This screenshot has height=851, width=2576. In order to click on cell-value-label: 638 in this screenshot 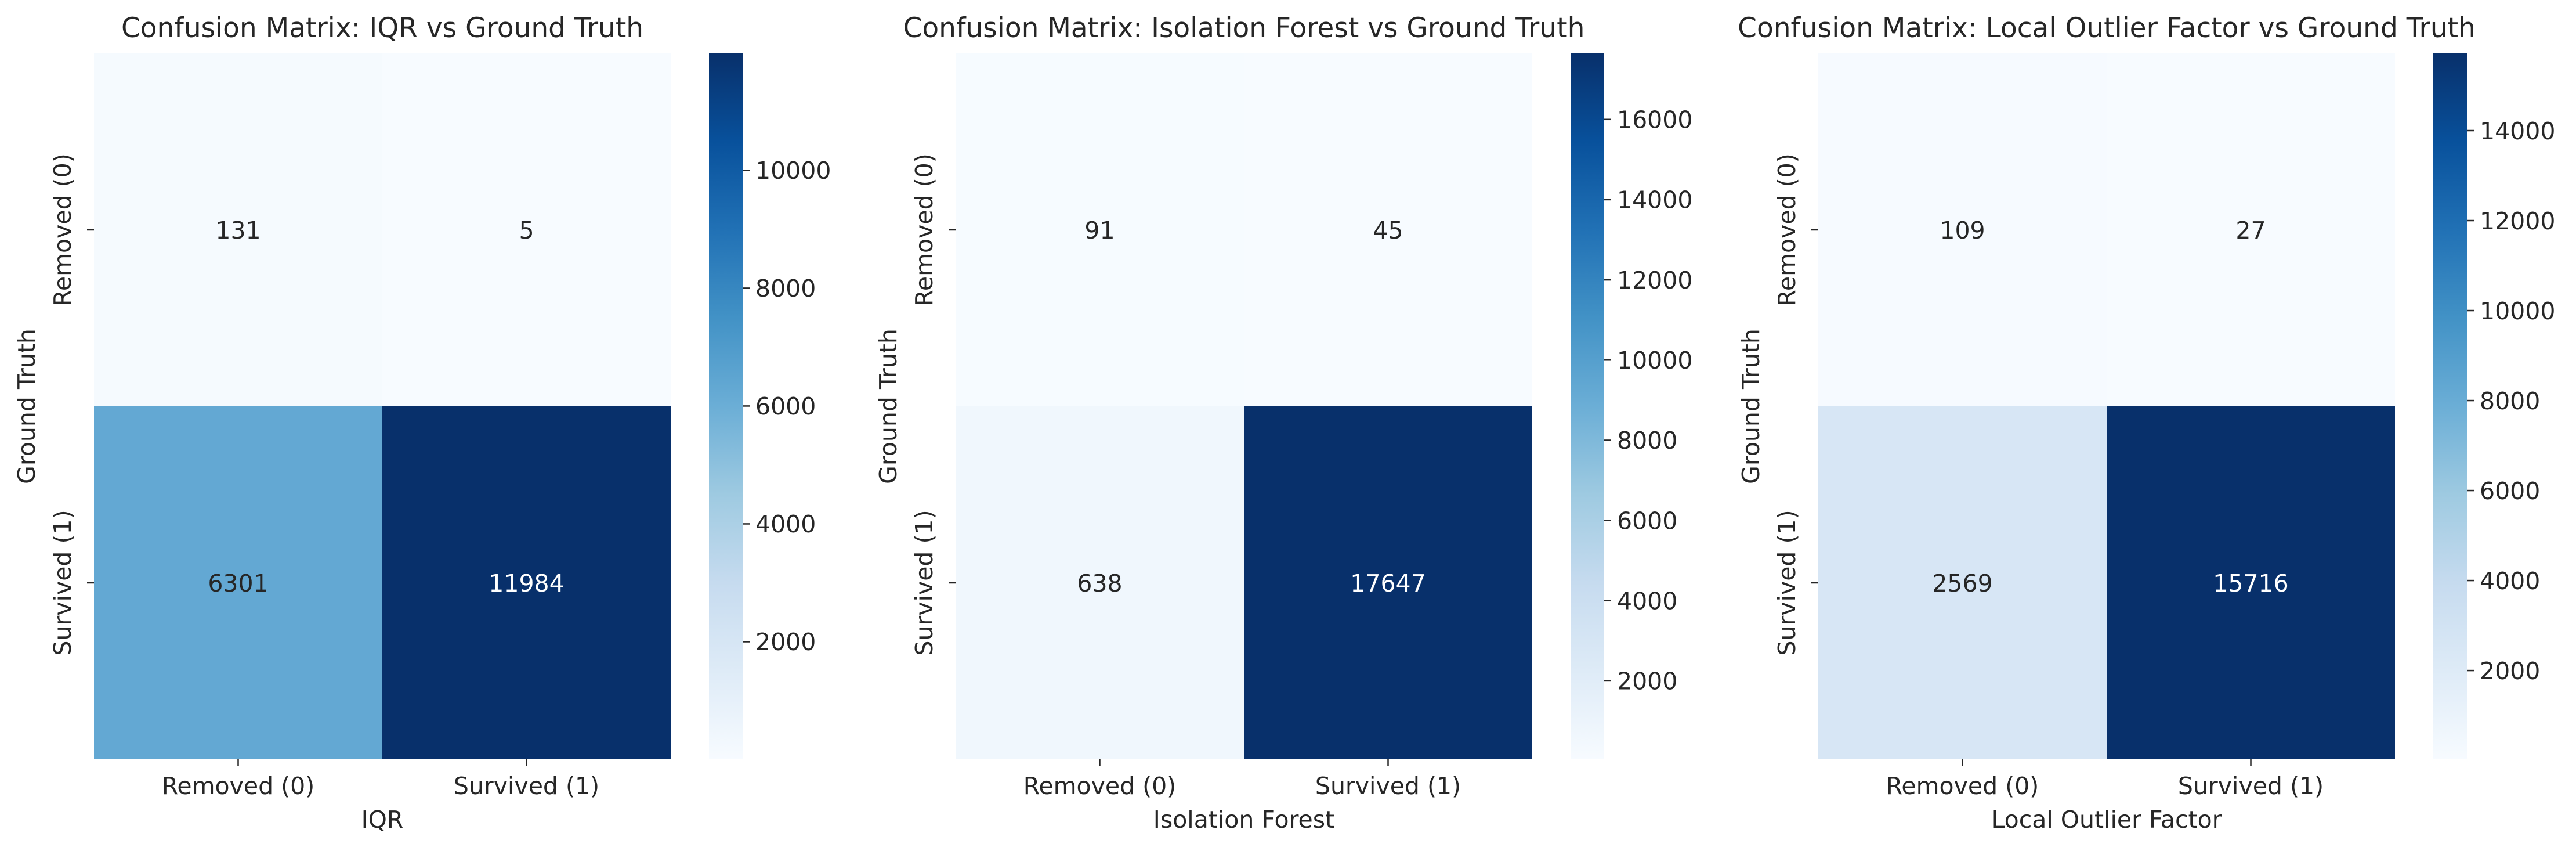, I will do `click(1099, 583)`.